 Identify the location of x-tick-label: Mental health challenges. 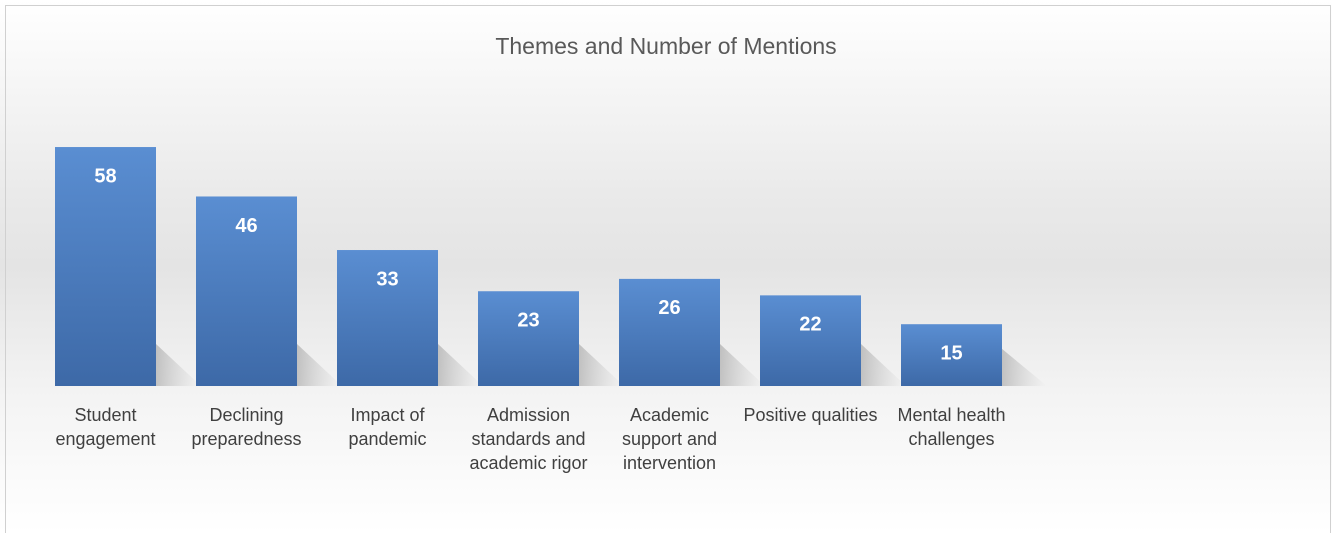
(951, 427).